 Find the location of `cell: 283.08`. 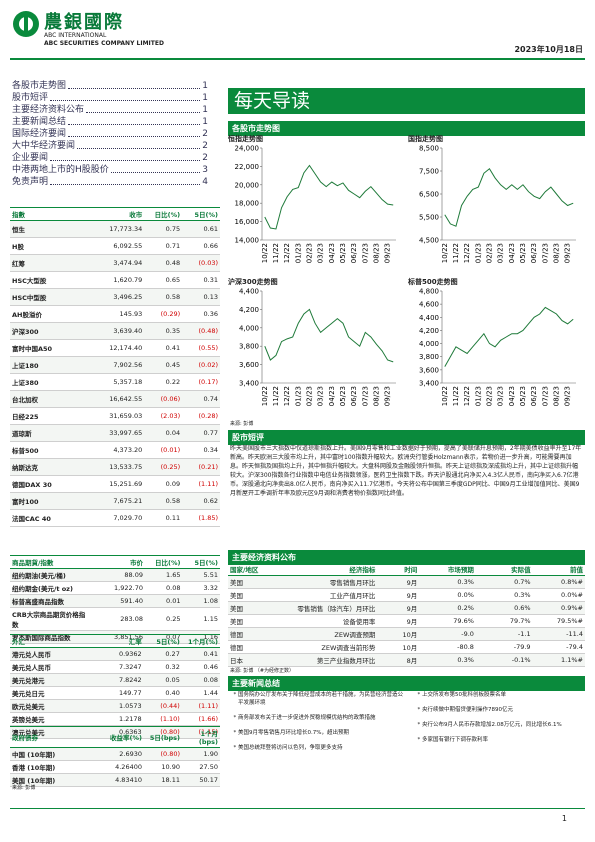

cell: 283.08 is located at coordinates (116, 619).